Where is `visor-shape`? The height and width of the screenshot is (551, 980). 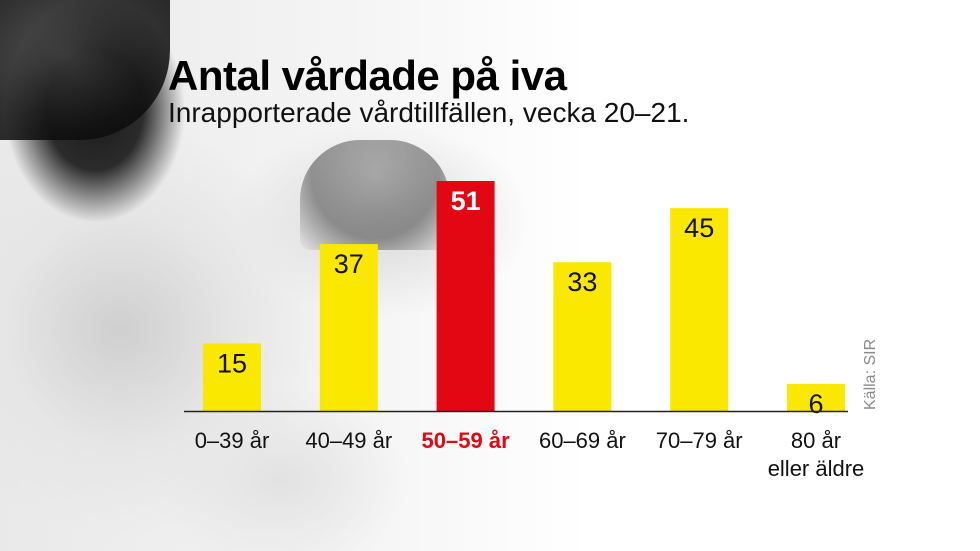 visor-shape is located at coordinates (375, 195).